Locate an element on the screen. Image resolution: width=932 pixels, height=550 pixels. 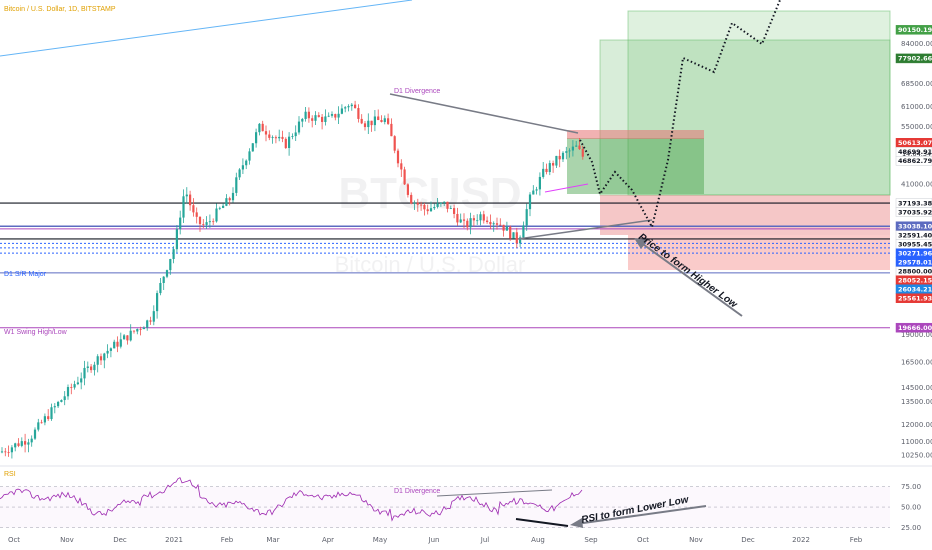
rsi-tick-label: 25.00 is located at coordinates (911, 528).